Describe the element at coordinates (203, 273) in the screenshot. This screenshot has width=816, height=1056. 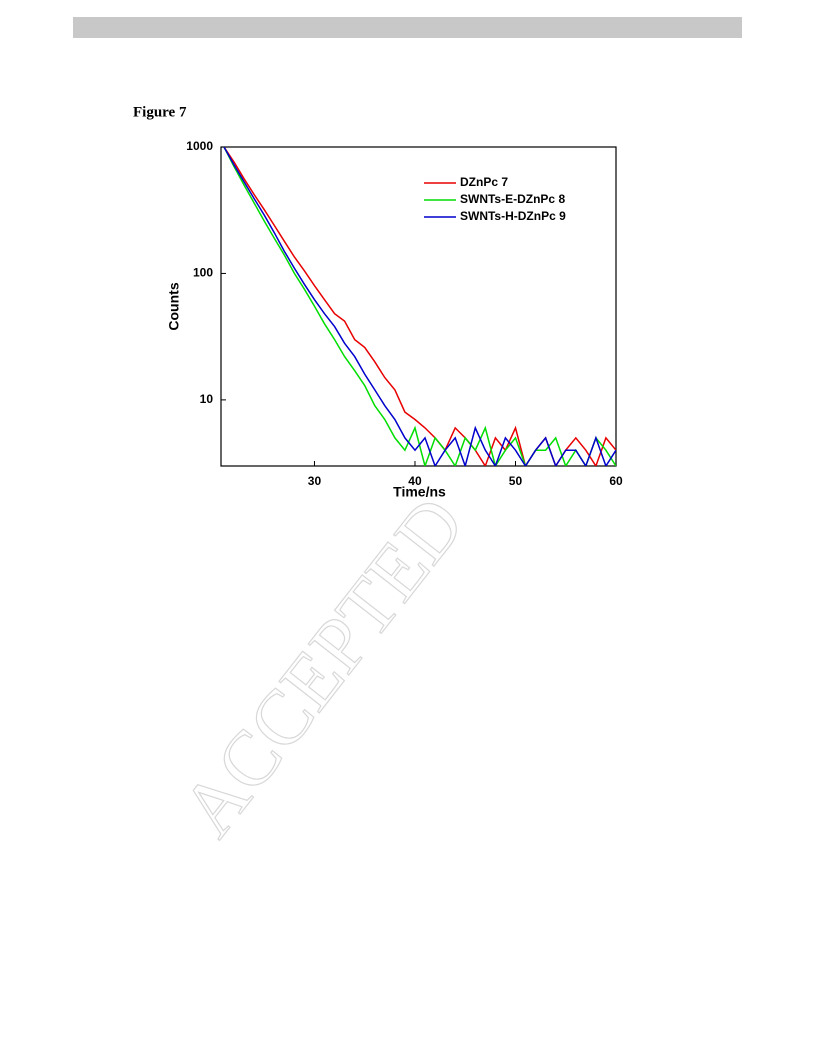
I see `y-tick-label: 100` at that location.